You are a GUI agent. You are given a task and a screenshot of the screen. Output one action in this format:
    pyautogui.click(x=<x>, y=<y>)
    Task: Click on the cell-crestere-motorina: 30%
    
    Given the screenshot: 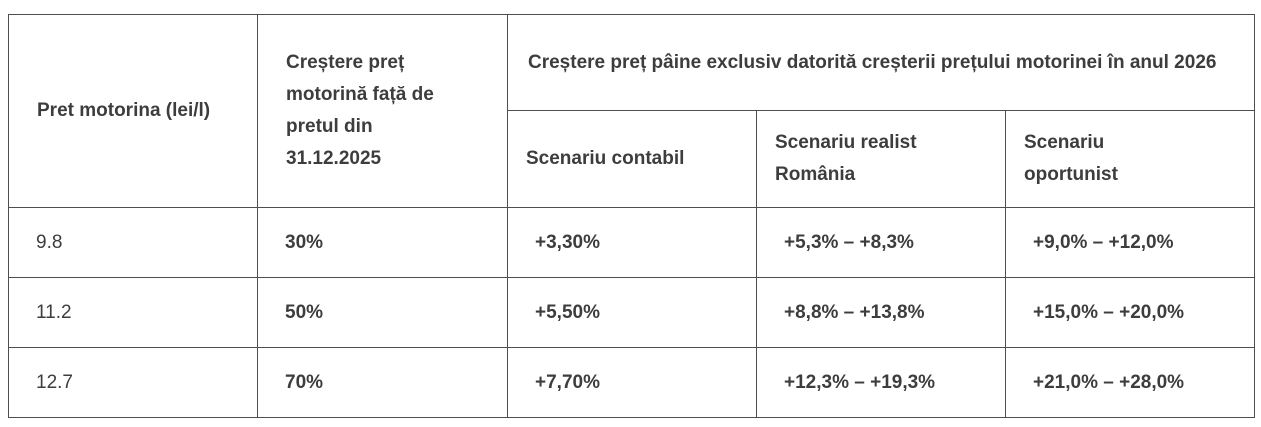 What is the action you would take?
    pyautogui.click(x=382, y=242)
    